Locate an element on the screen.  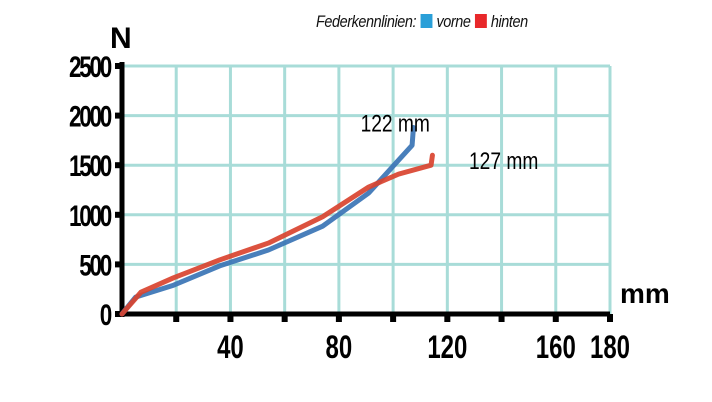
y-tick-label: 500 is located at coordinates (95, 265).